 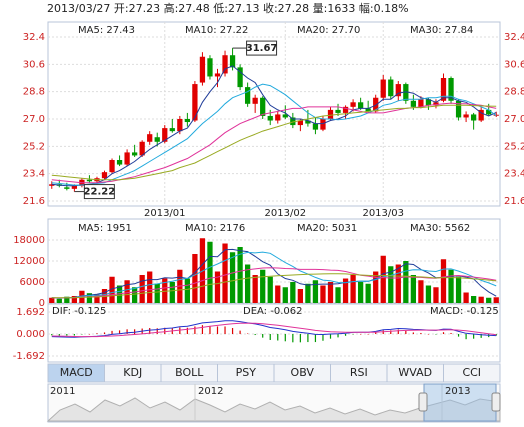 What do you see at coordinates (272, 311) in the screenshot?
I see `legend-entry: DEA: -0.062` at bounding box center [272, 311].